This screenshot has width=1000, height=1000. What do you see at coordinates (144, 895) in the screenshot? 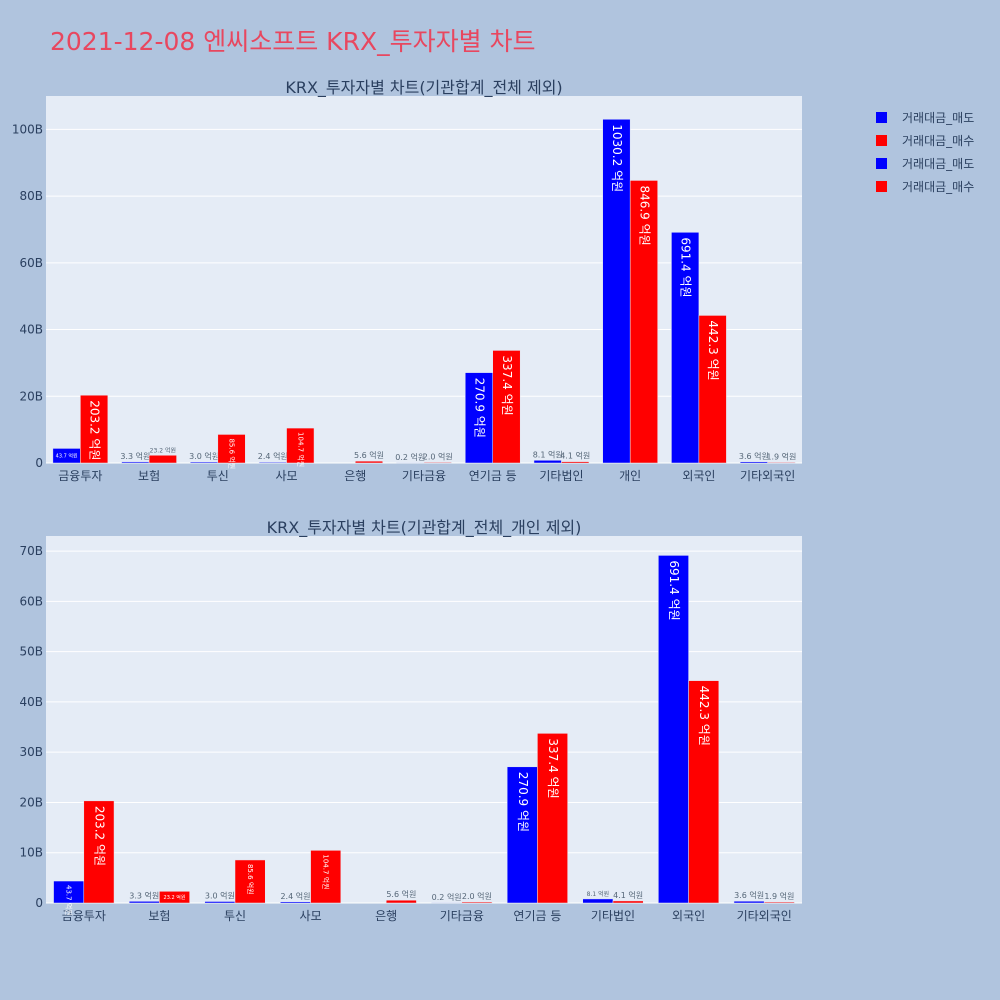
I see `data-label: 3.3 억원` at bounding box center [144, 895].